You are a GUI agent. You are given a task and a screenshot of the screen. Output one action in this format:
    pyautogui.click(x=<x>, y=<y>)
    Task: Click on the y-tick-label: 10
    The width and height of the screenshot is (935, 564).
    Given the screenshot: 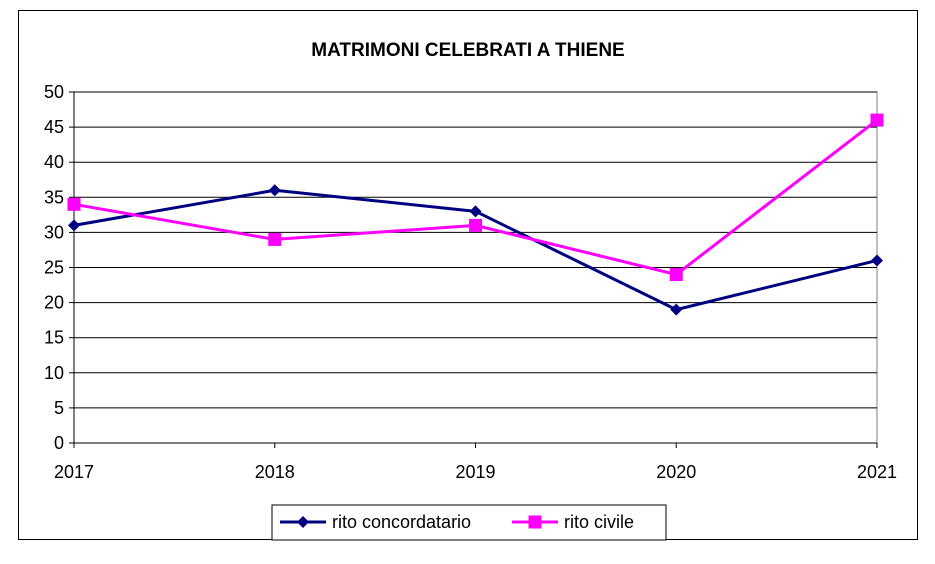 What is the action you would take?
    pyautogui.click(x=54, y=373)
    